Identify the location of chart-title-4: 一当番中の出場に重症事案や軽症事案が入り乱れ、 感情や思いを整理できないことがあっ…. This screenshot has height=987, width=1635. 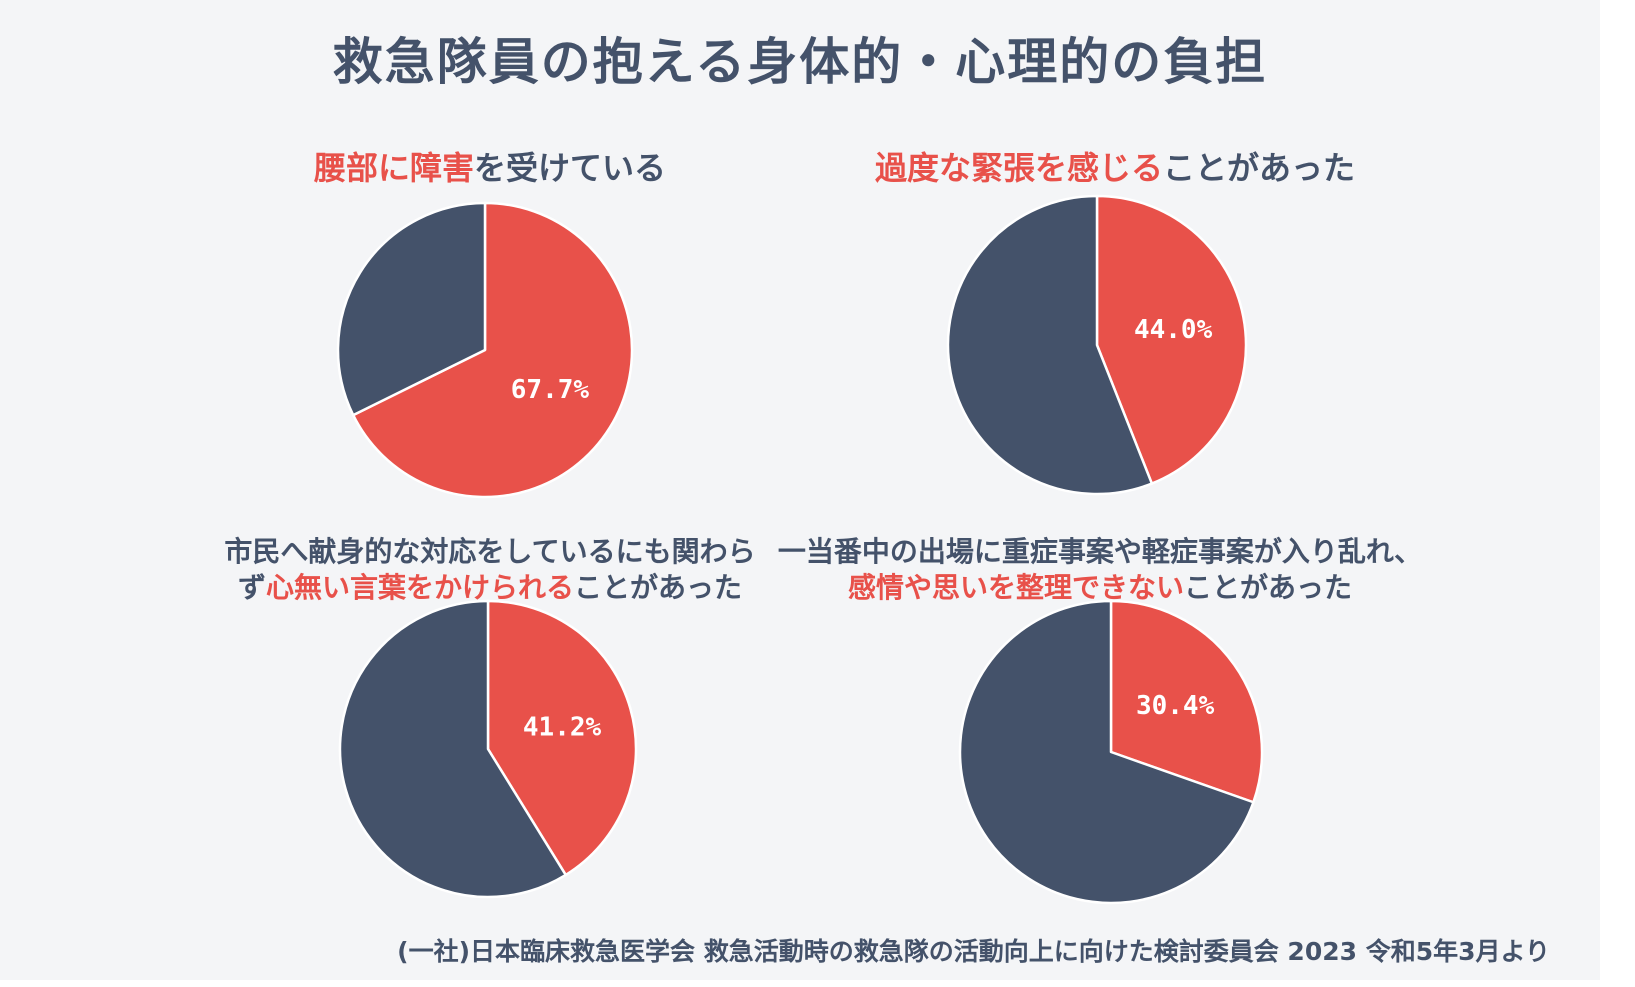
(1100, 570).